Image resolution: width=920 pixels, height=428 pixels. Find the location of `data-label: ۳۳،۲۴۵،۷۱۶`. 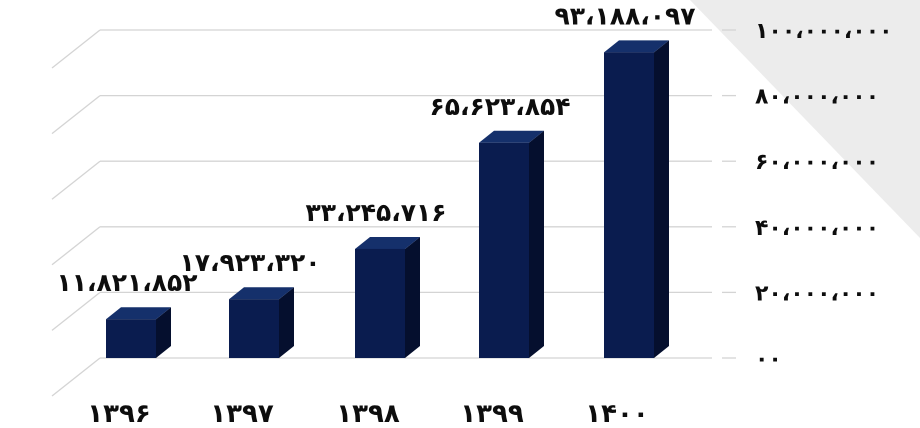

data-label: ۳۳،۲۴۵،۷۱۶ is located at coordinates (375, 212).